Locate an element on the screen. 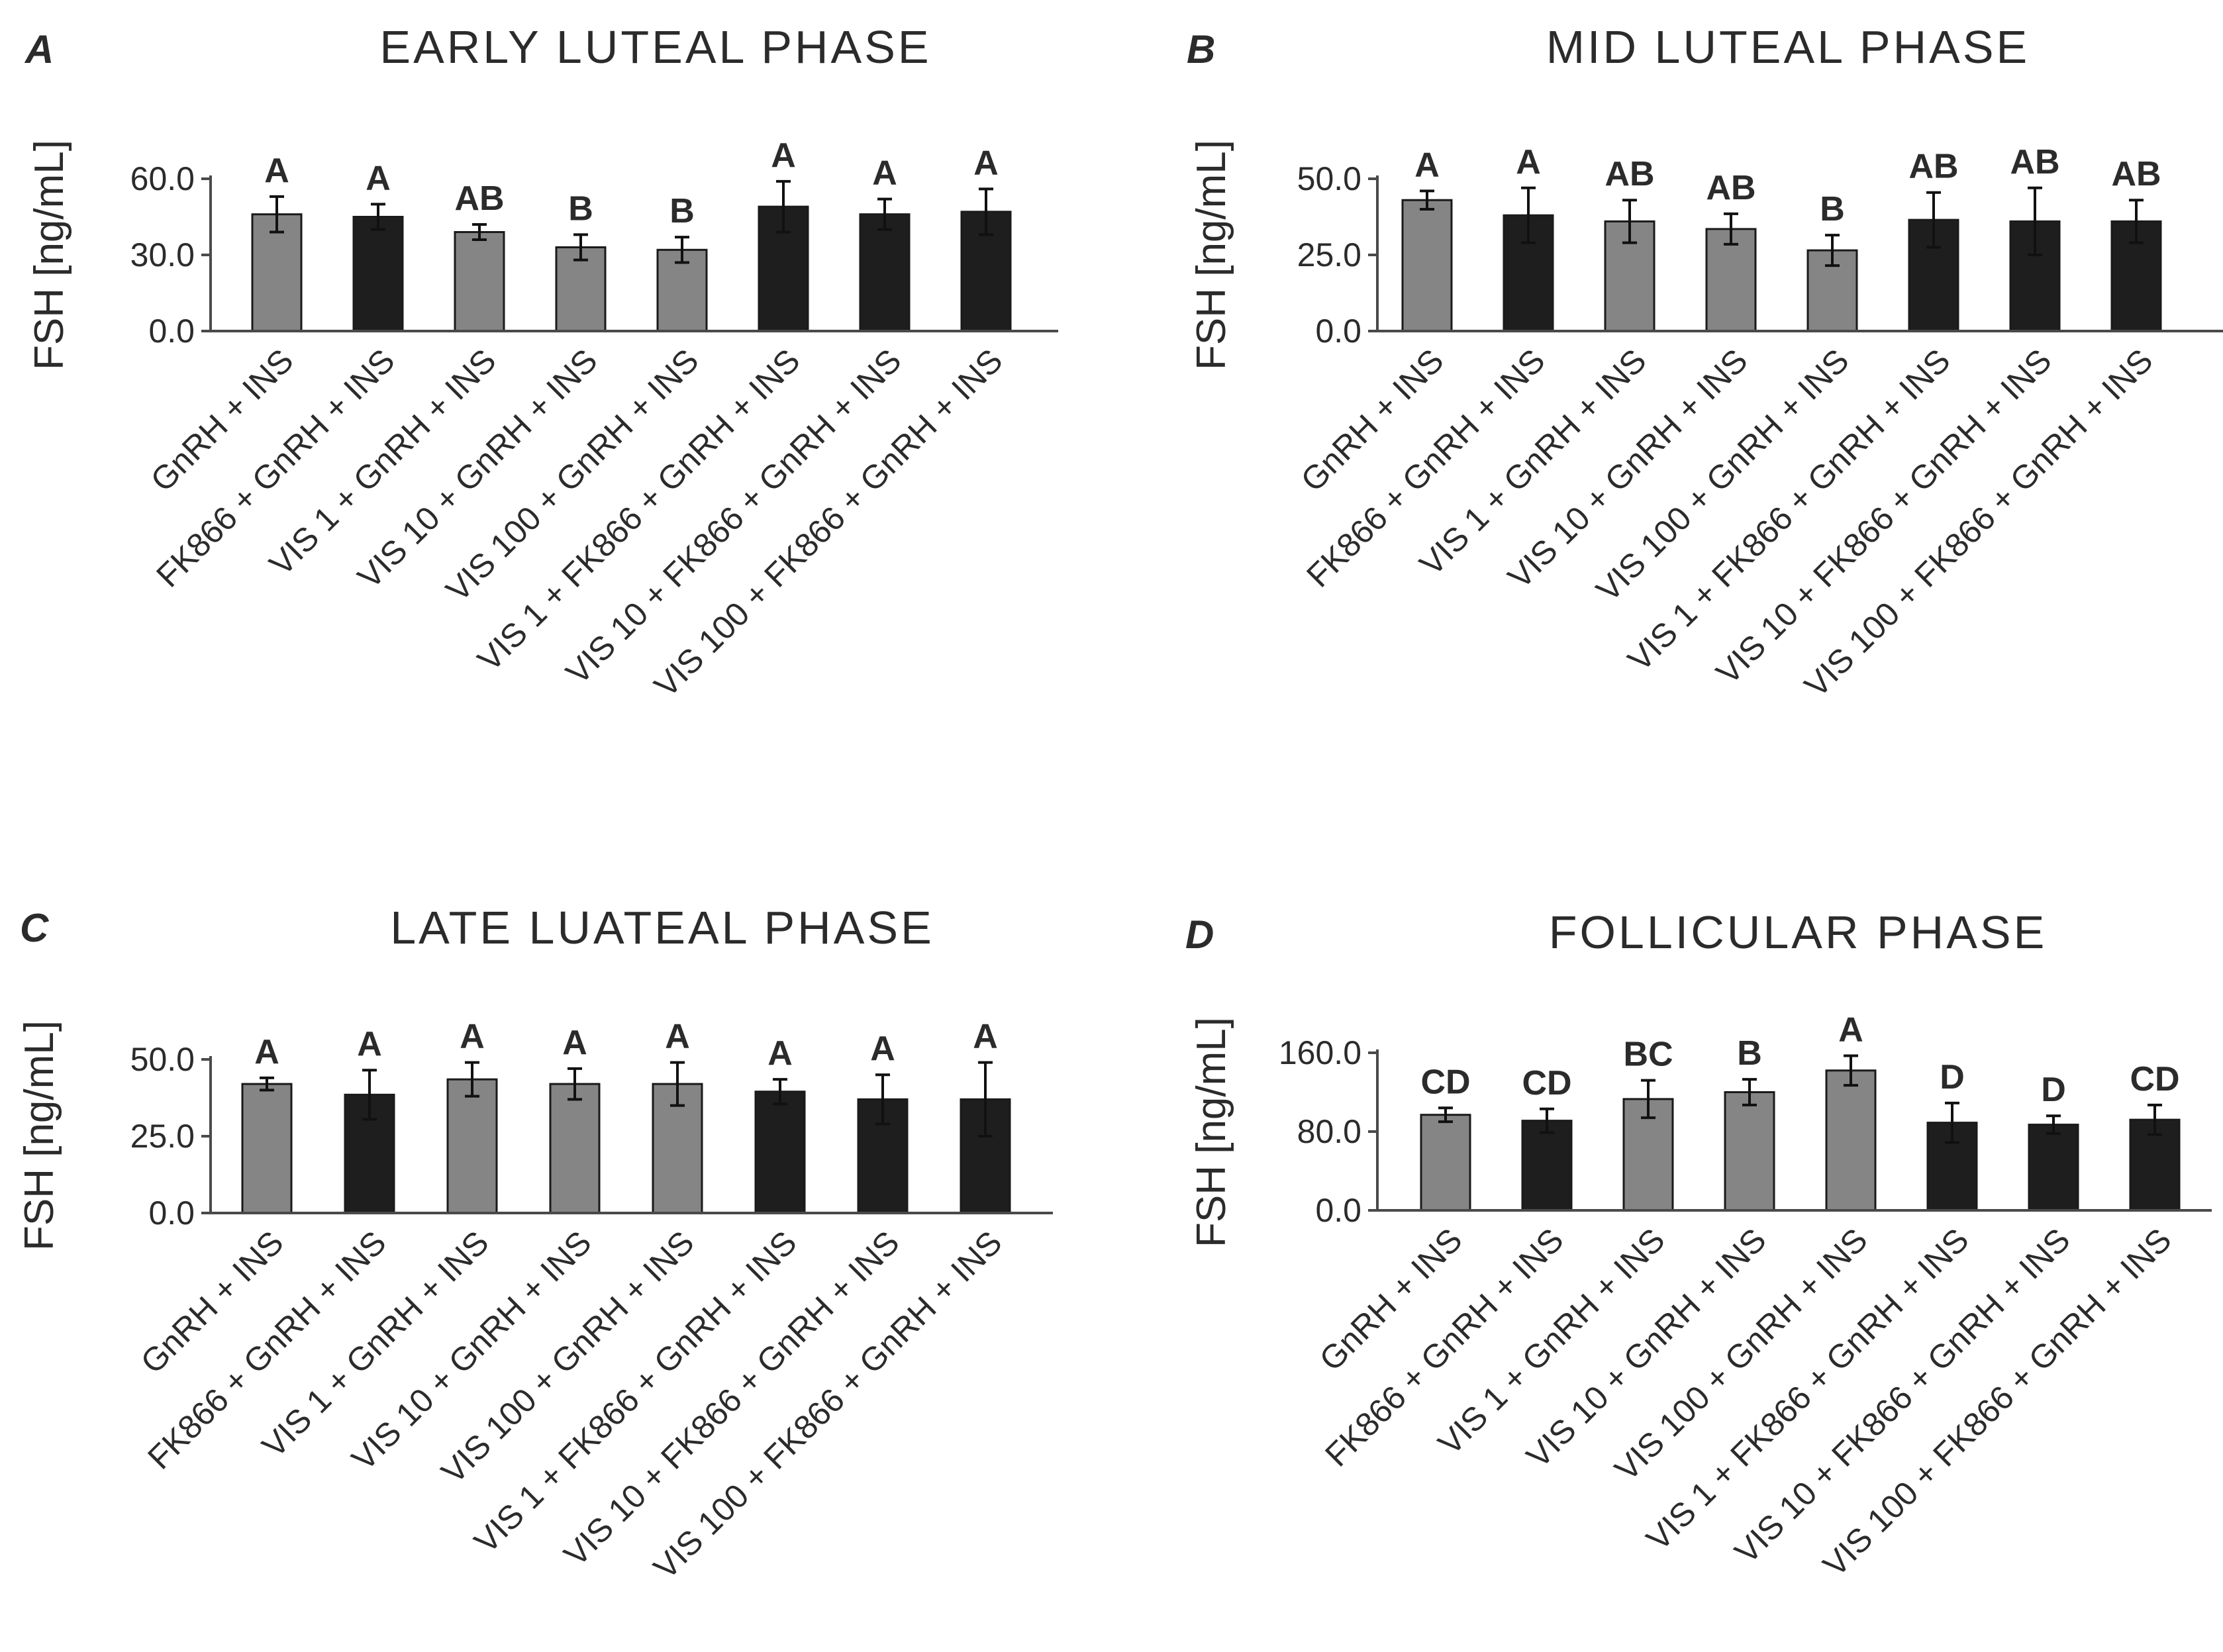 This screenshot has height=1652, width=2223. y-tick-label: 80.0 is located at coordinates (1329, 1131).